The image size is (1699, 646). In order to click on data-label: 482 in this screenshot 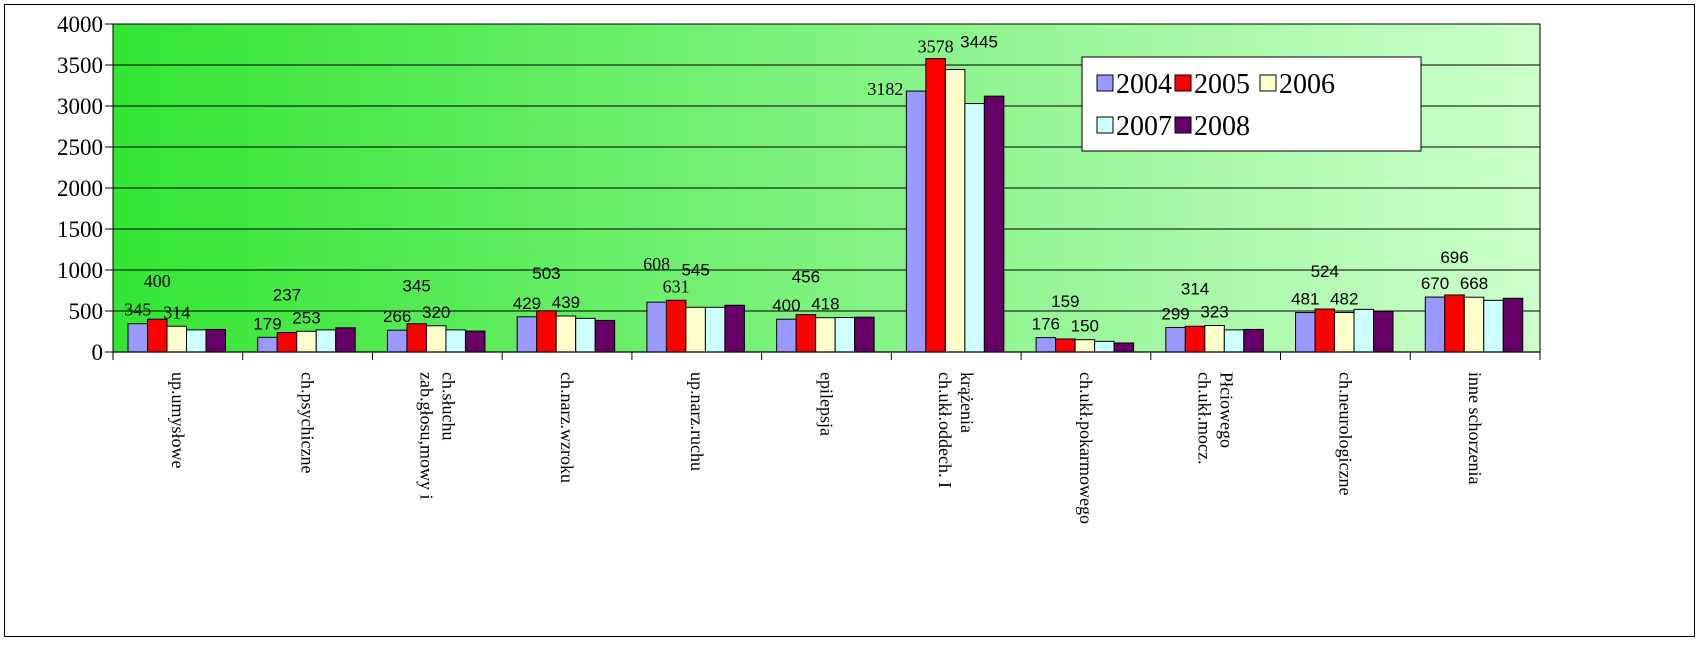, I will do `click(1344, 298)`.